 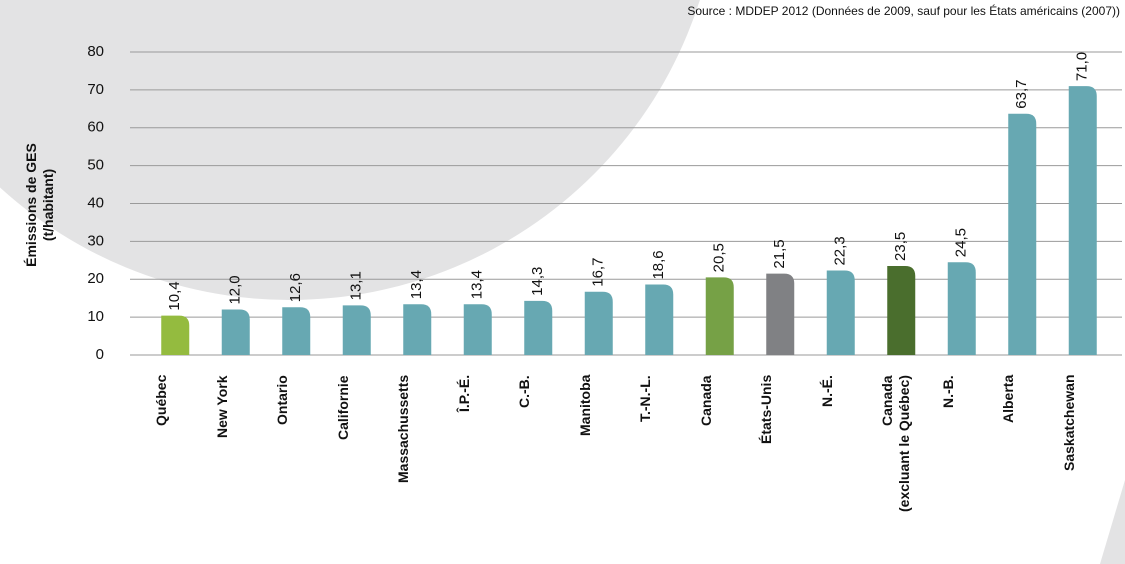 I want to click on x-tick-label: États-Unis, so click(x=766, y=410).